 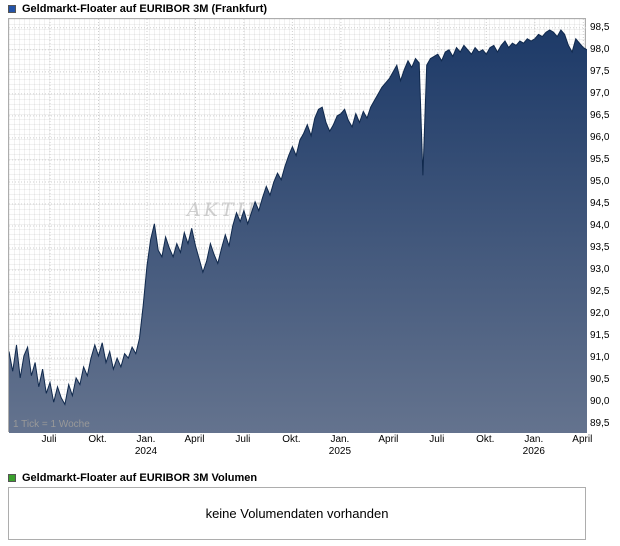 What do you see at coordinates (600, 71) in the screenshot?
I see `y-tick-label: 97,5` at bounding box center [600, 71].